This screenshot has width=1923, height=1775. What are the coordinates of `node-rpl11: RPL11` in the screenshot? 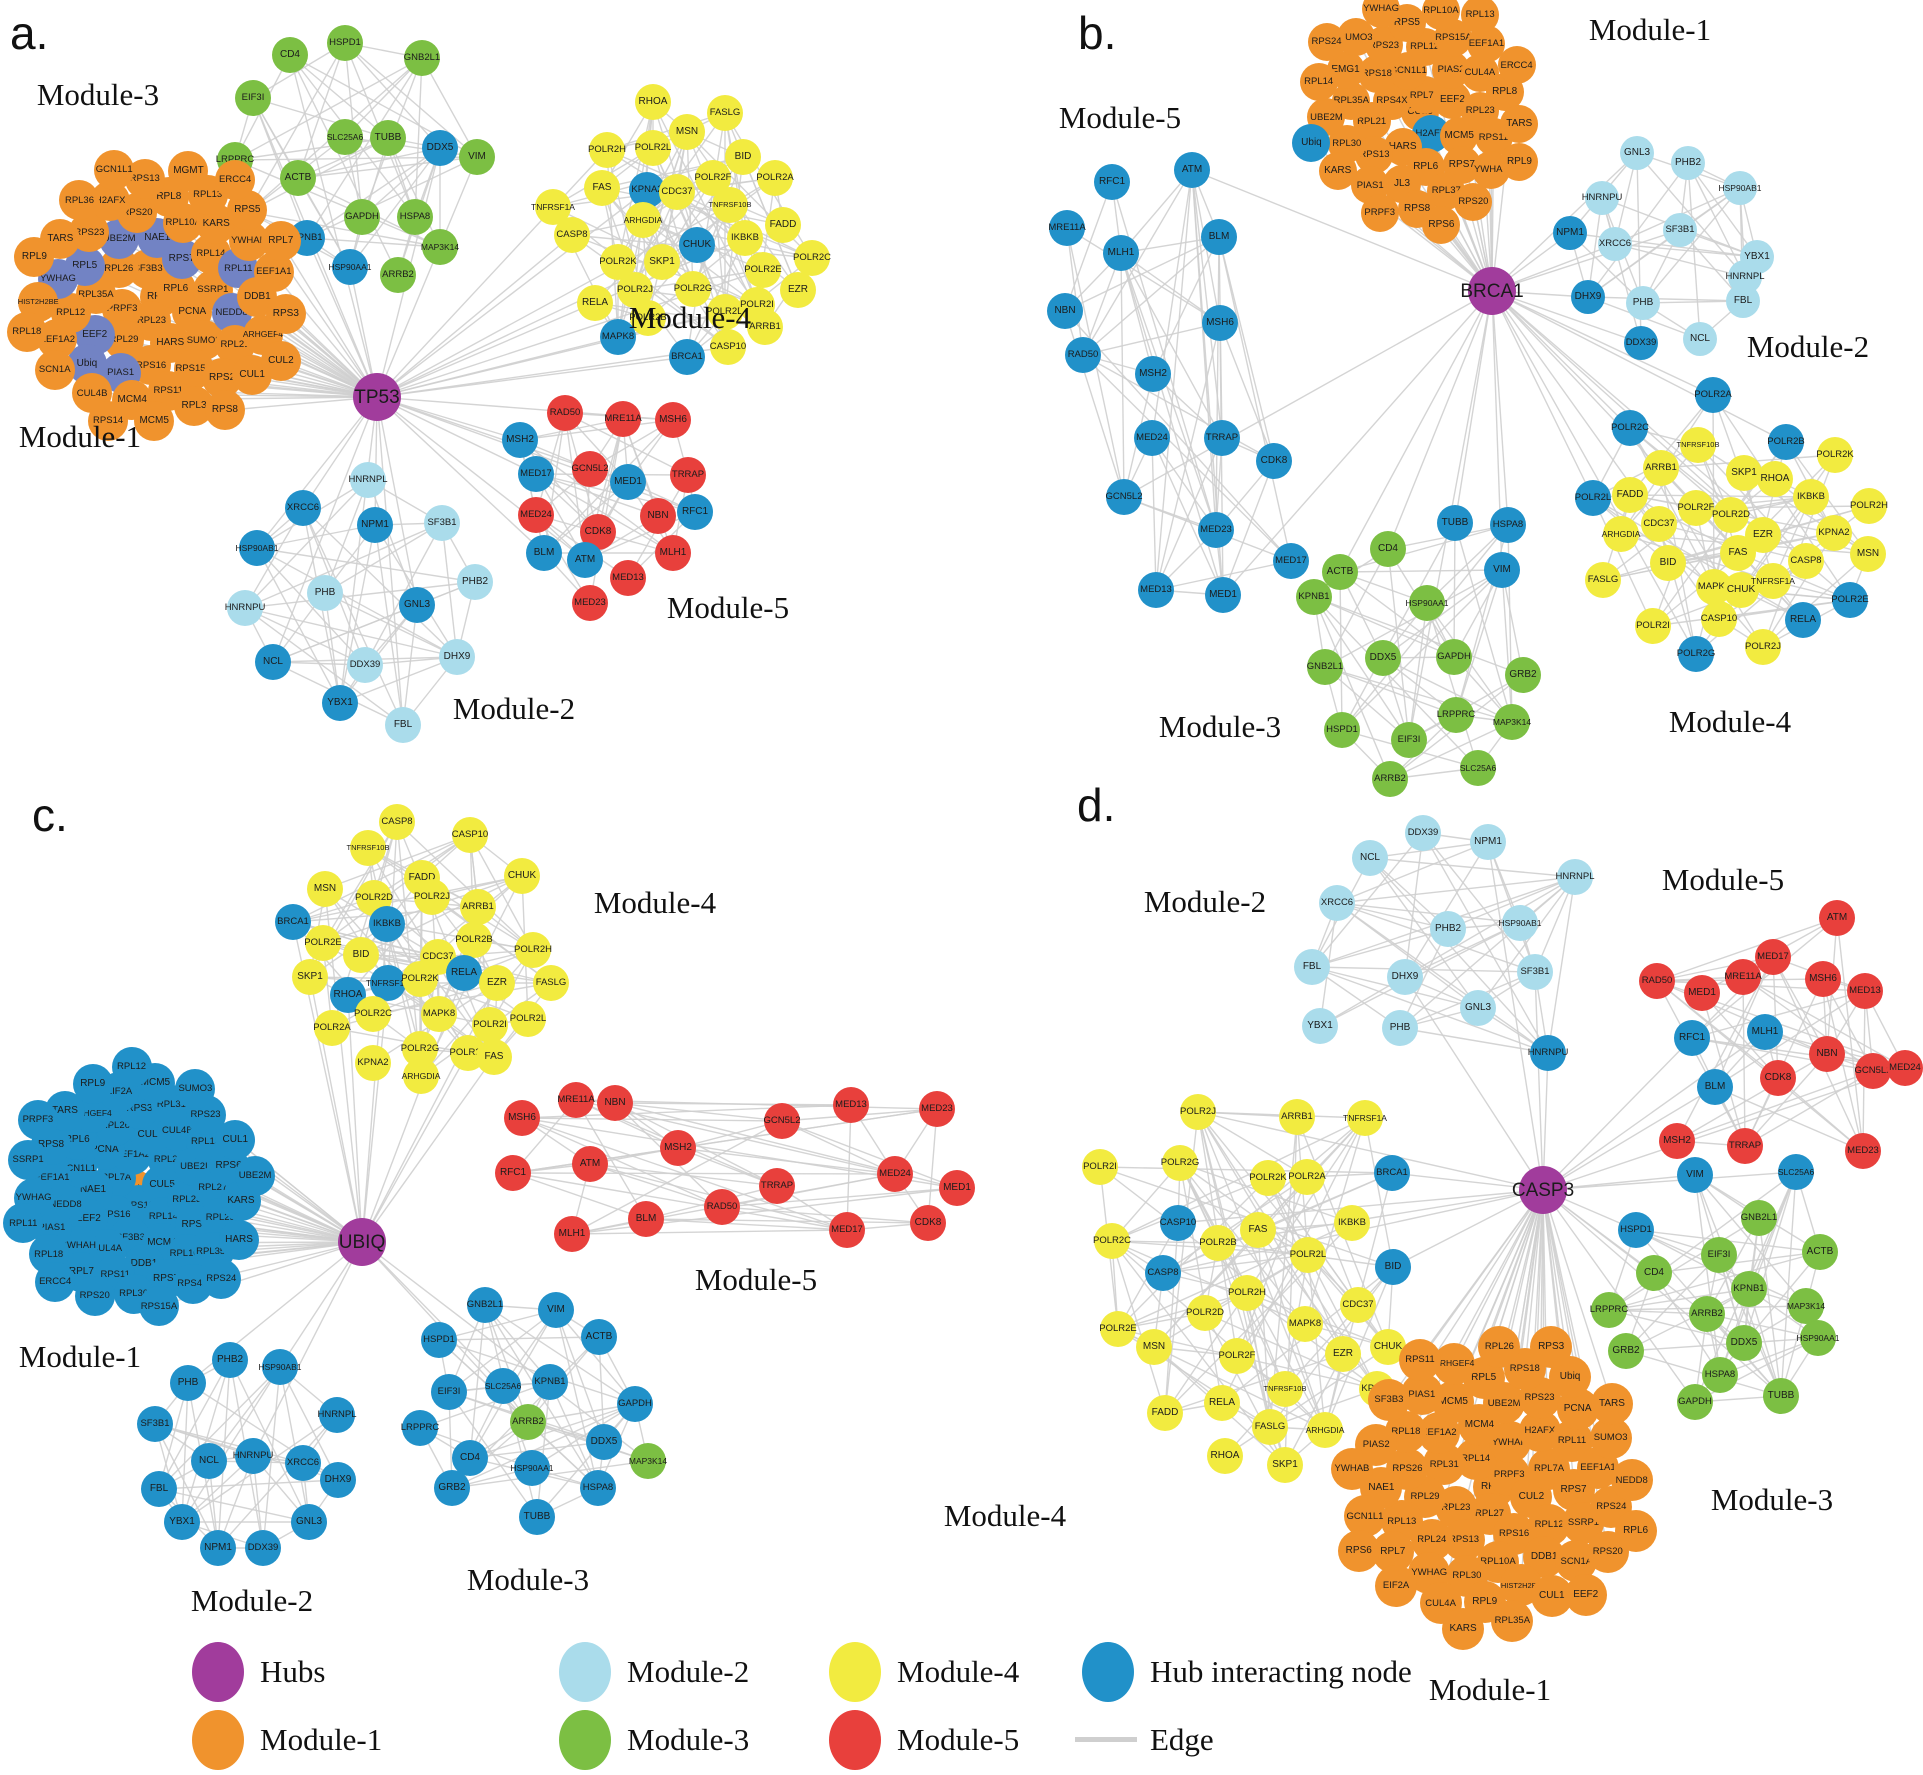 It's located at (23, 1223).